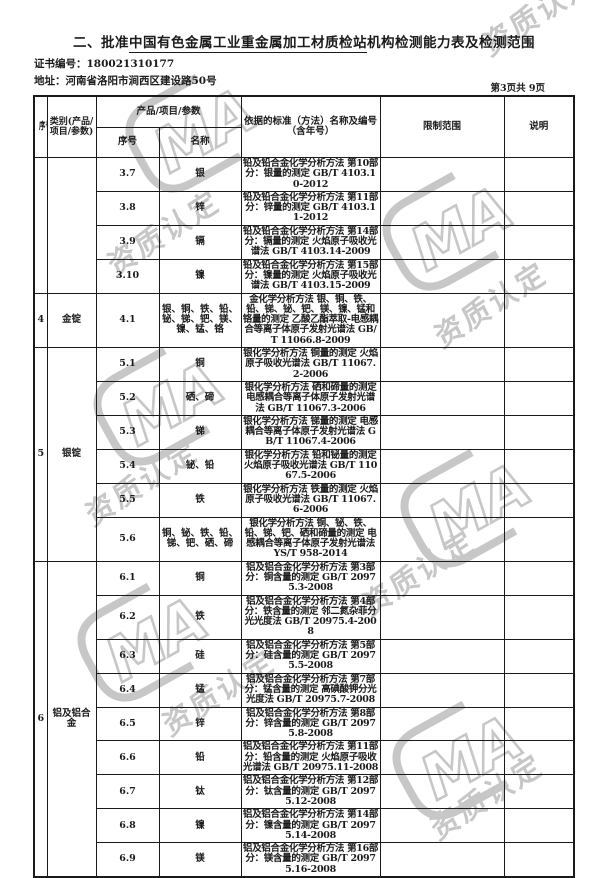  Describe the element at coordinates (40, 454) in the screenshot. I see `group-seq-cell: 5` at that location.